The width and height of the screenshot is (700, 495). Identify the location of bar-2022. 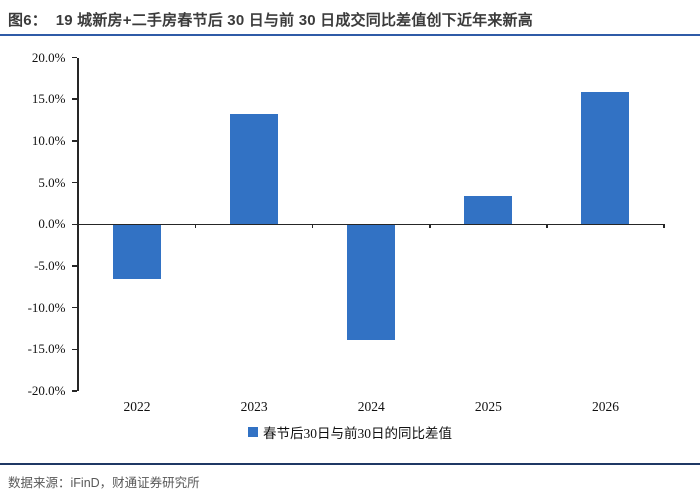
(137, 252).